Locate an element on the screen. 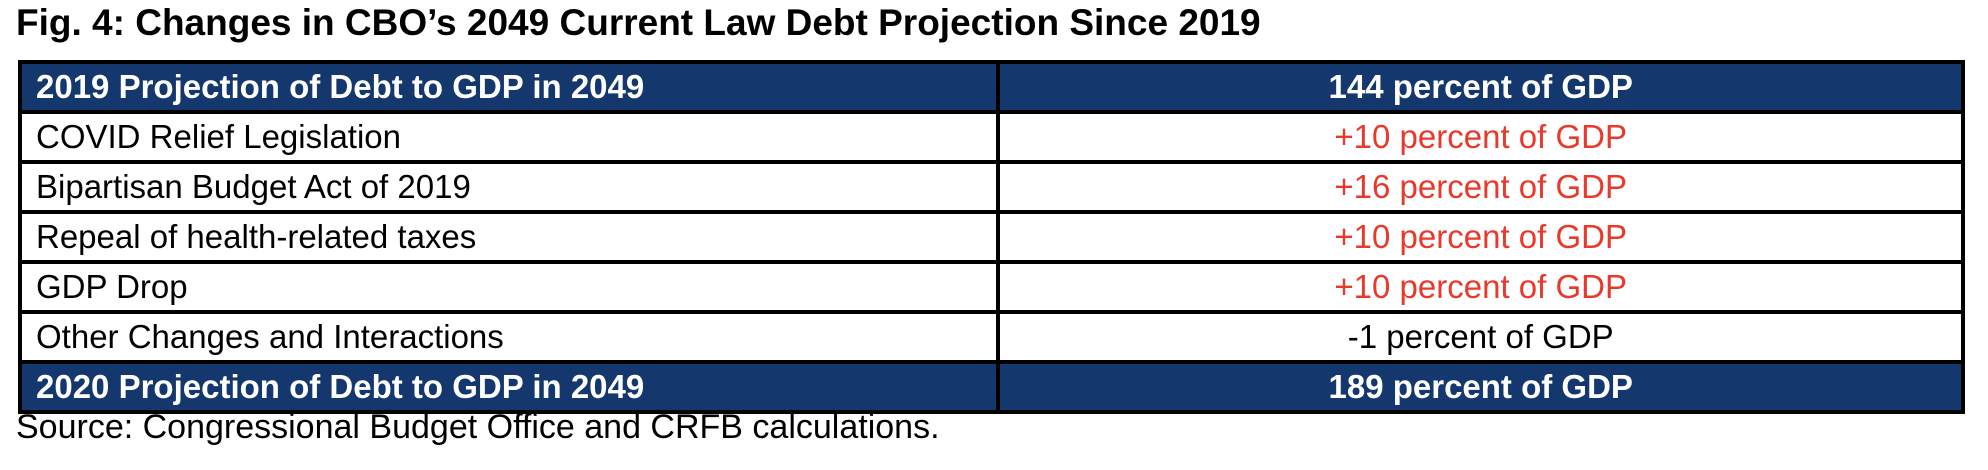 Image resolution: width=1988 pixels, height=470 pixels. row-label: Other Changes and Interactions is located at coordinates (509, 337).